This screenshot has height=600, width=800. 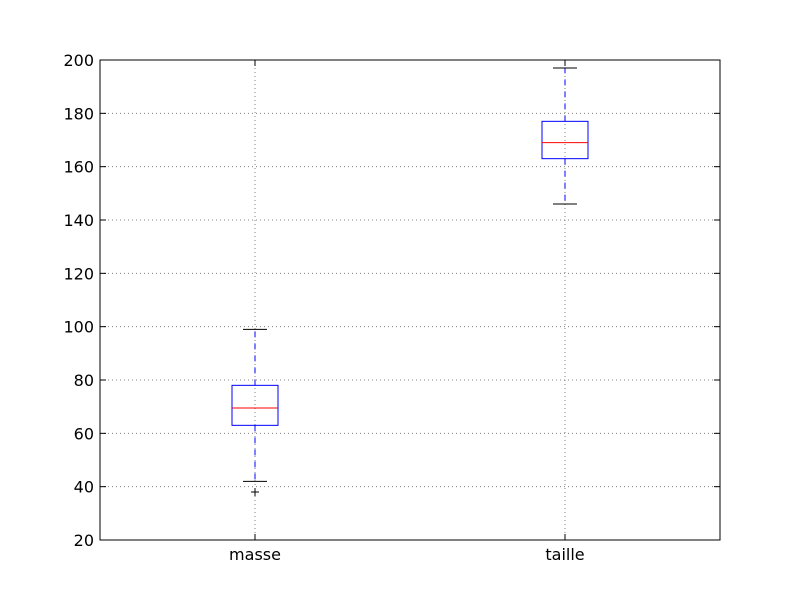 What do you see at coordinates (84, 380) in the screenshot?
I see `y-tick-label: 80` at bounding box center [84, 380].